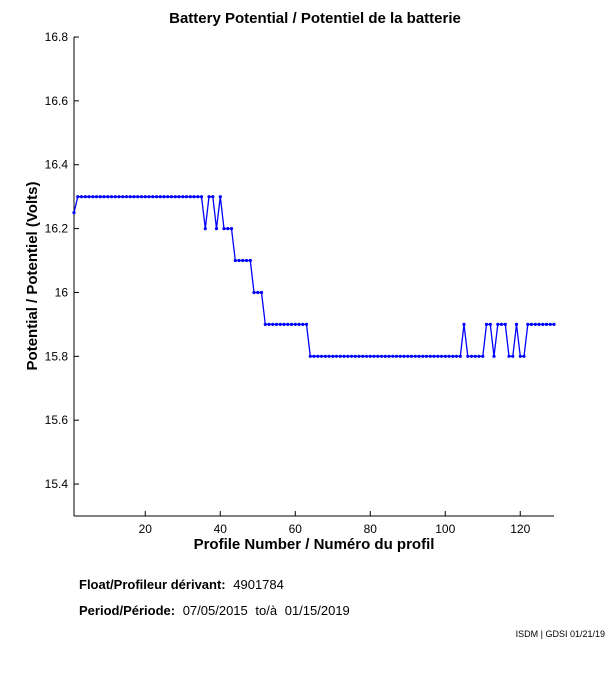 Image resolution: width=611 pixels, height=675 pixels. Describe the element at coordinates (57, 484) in the screenshot. I see `y-tick-label: 15.4` at that location.